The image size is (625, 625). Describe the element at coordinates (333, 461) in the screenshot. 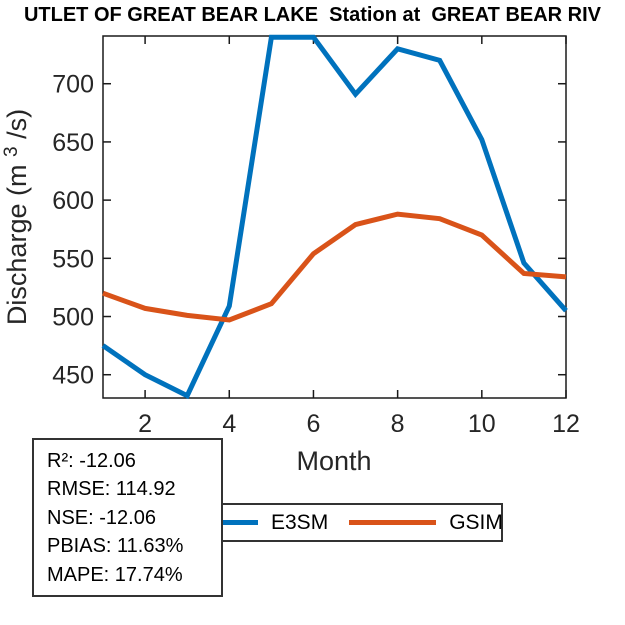

I see `x-axis-label: Month` at that location.